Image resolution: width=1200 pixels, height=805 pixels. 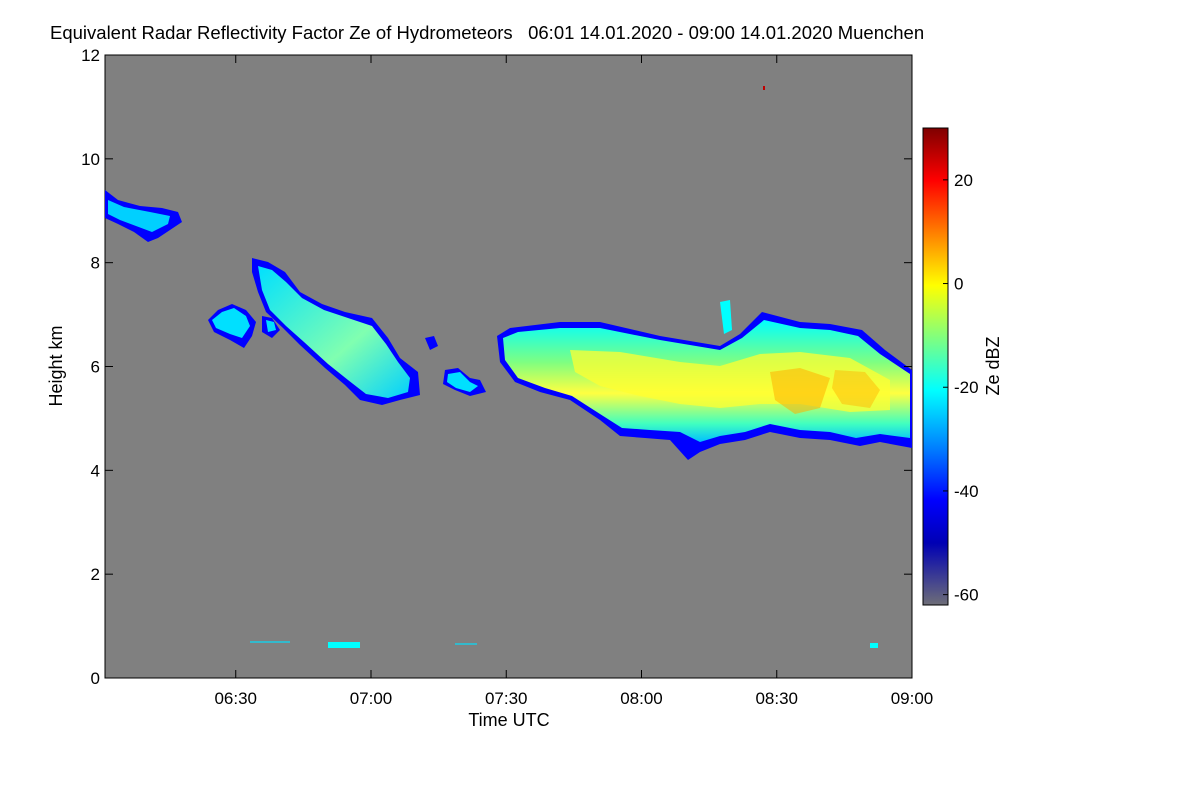 What do you see at coordinates (95, 678) in the screenshot?
I see `y-tick-label: 0` at bounding box center [95, 678].